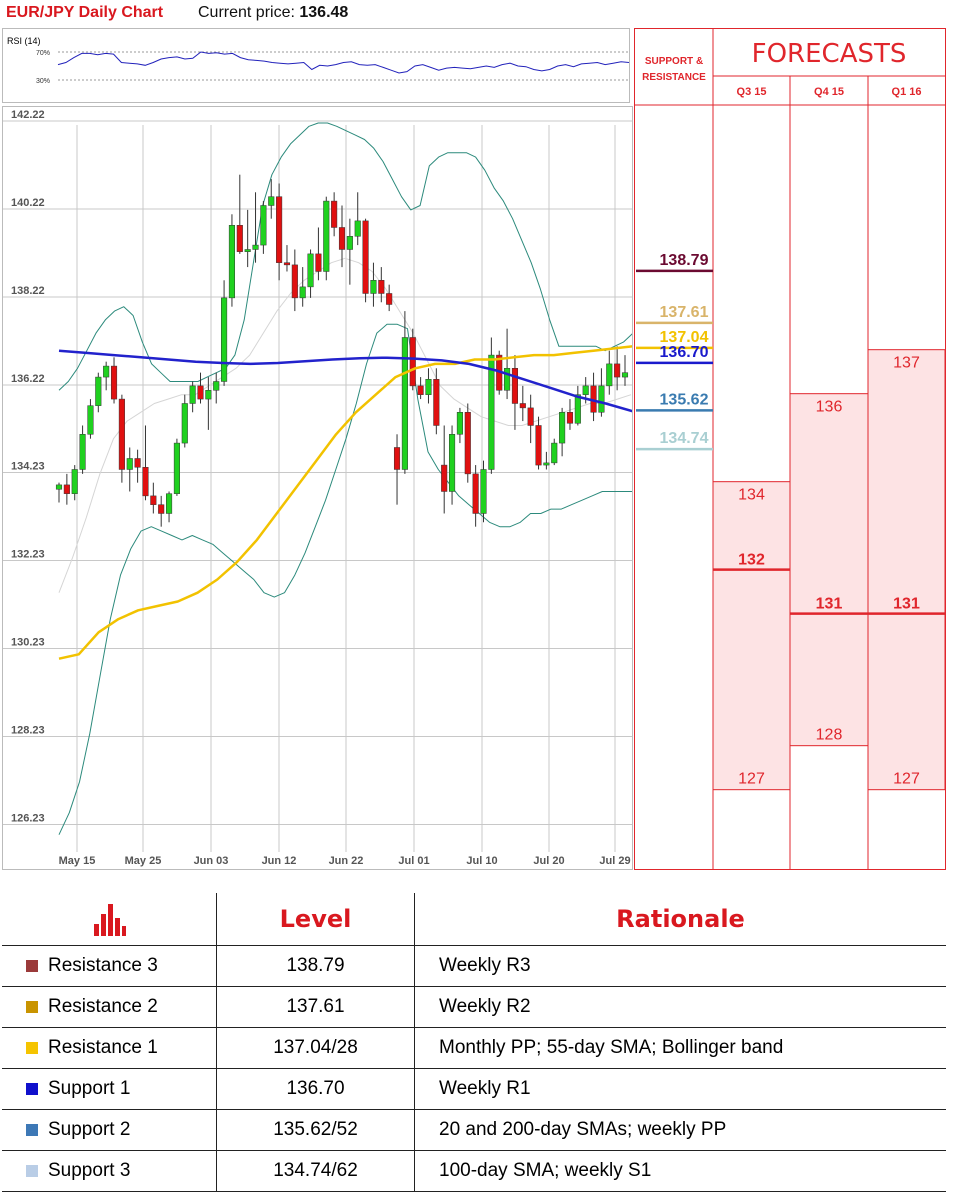 This screenshot has width=961, height=1196. I want to click on level-name: Support 1, so click(89, 1088).